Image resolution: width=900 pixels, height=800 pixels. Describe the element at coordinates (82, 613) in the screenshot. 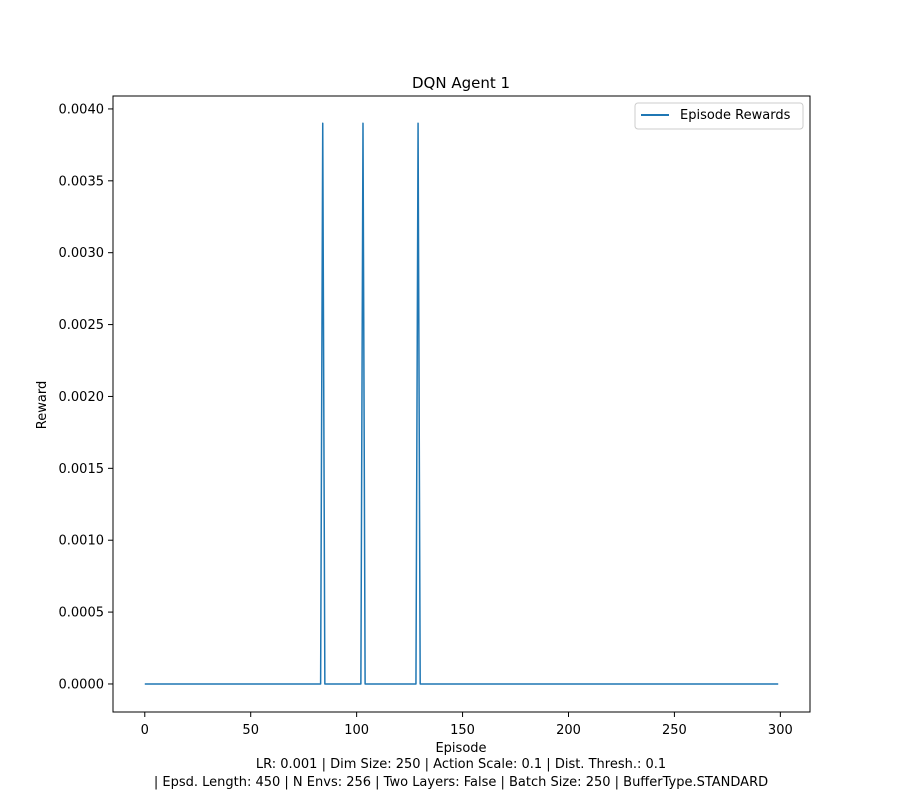

I see `y-tick-label: 0.0005` at that location.